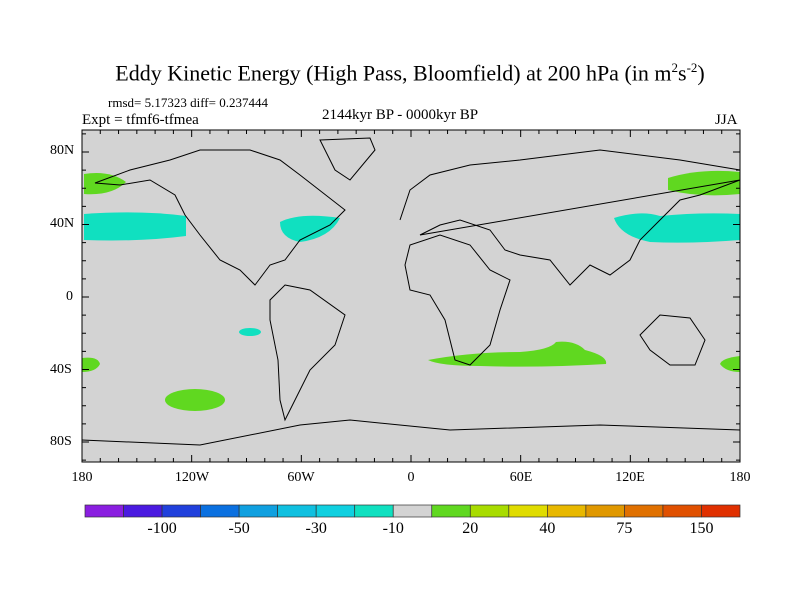 The width and height of the screenshot is (800, 600). Describe the element at coordinates (393, 528) in the screenshot. I see `colorbar-label: -10` at that location.